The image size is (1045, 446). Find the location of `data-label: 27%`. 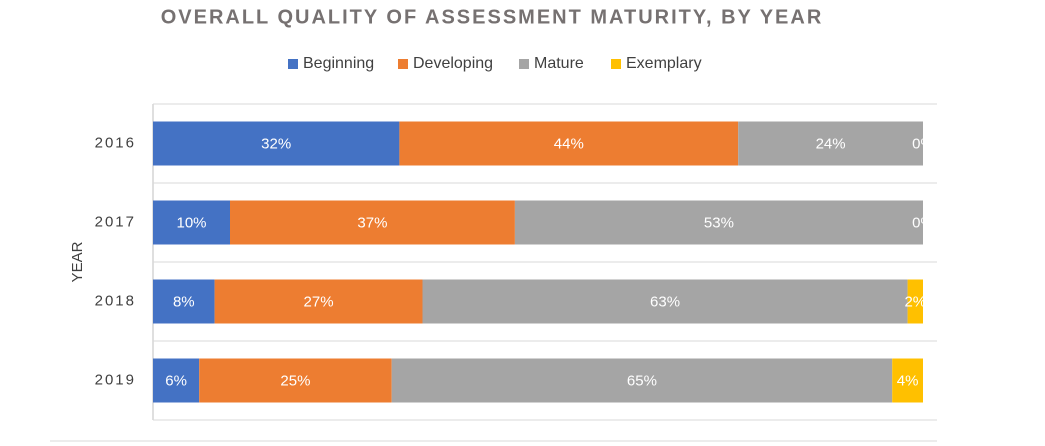

data-label: 27% is located at coordinates (319, 301).